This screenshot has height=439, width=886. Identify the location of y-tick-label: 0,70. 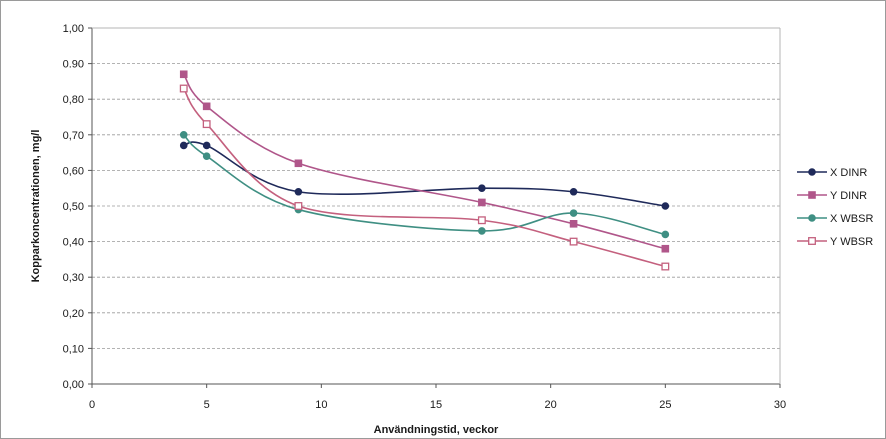
(73, 136).